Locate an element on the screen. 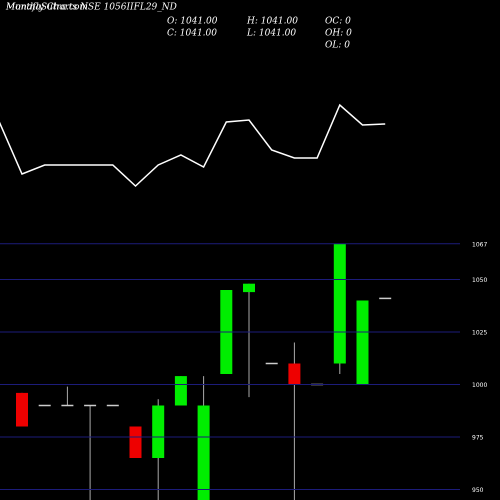 The height and width of the screenshot is (500, 500). ohlc-info: O: 1041.00 is located at coordinates (192, 22).